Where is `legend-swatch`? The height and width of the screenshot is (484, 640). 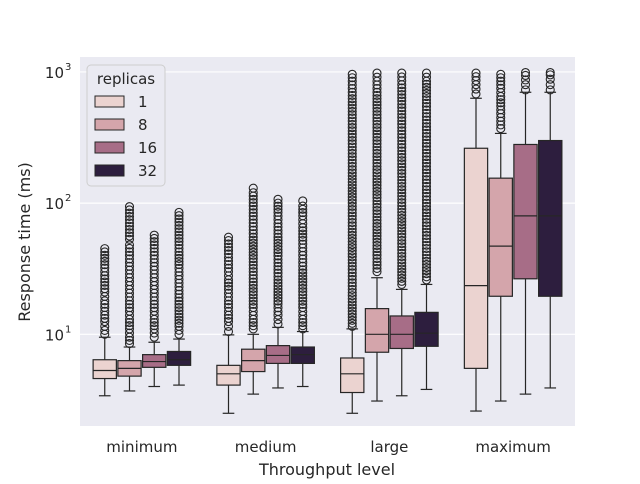
legend-swatch is located at coordinates (109, 147).